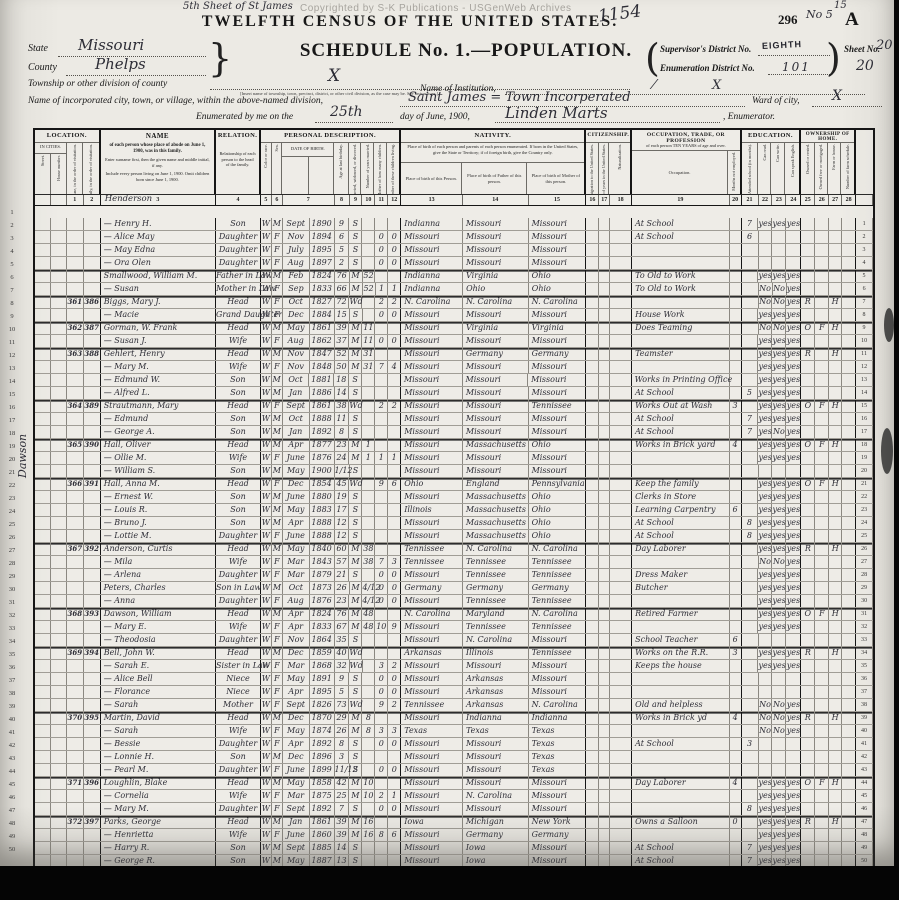  I want to click on table-cell: Head, so click(238, 484).